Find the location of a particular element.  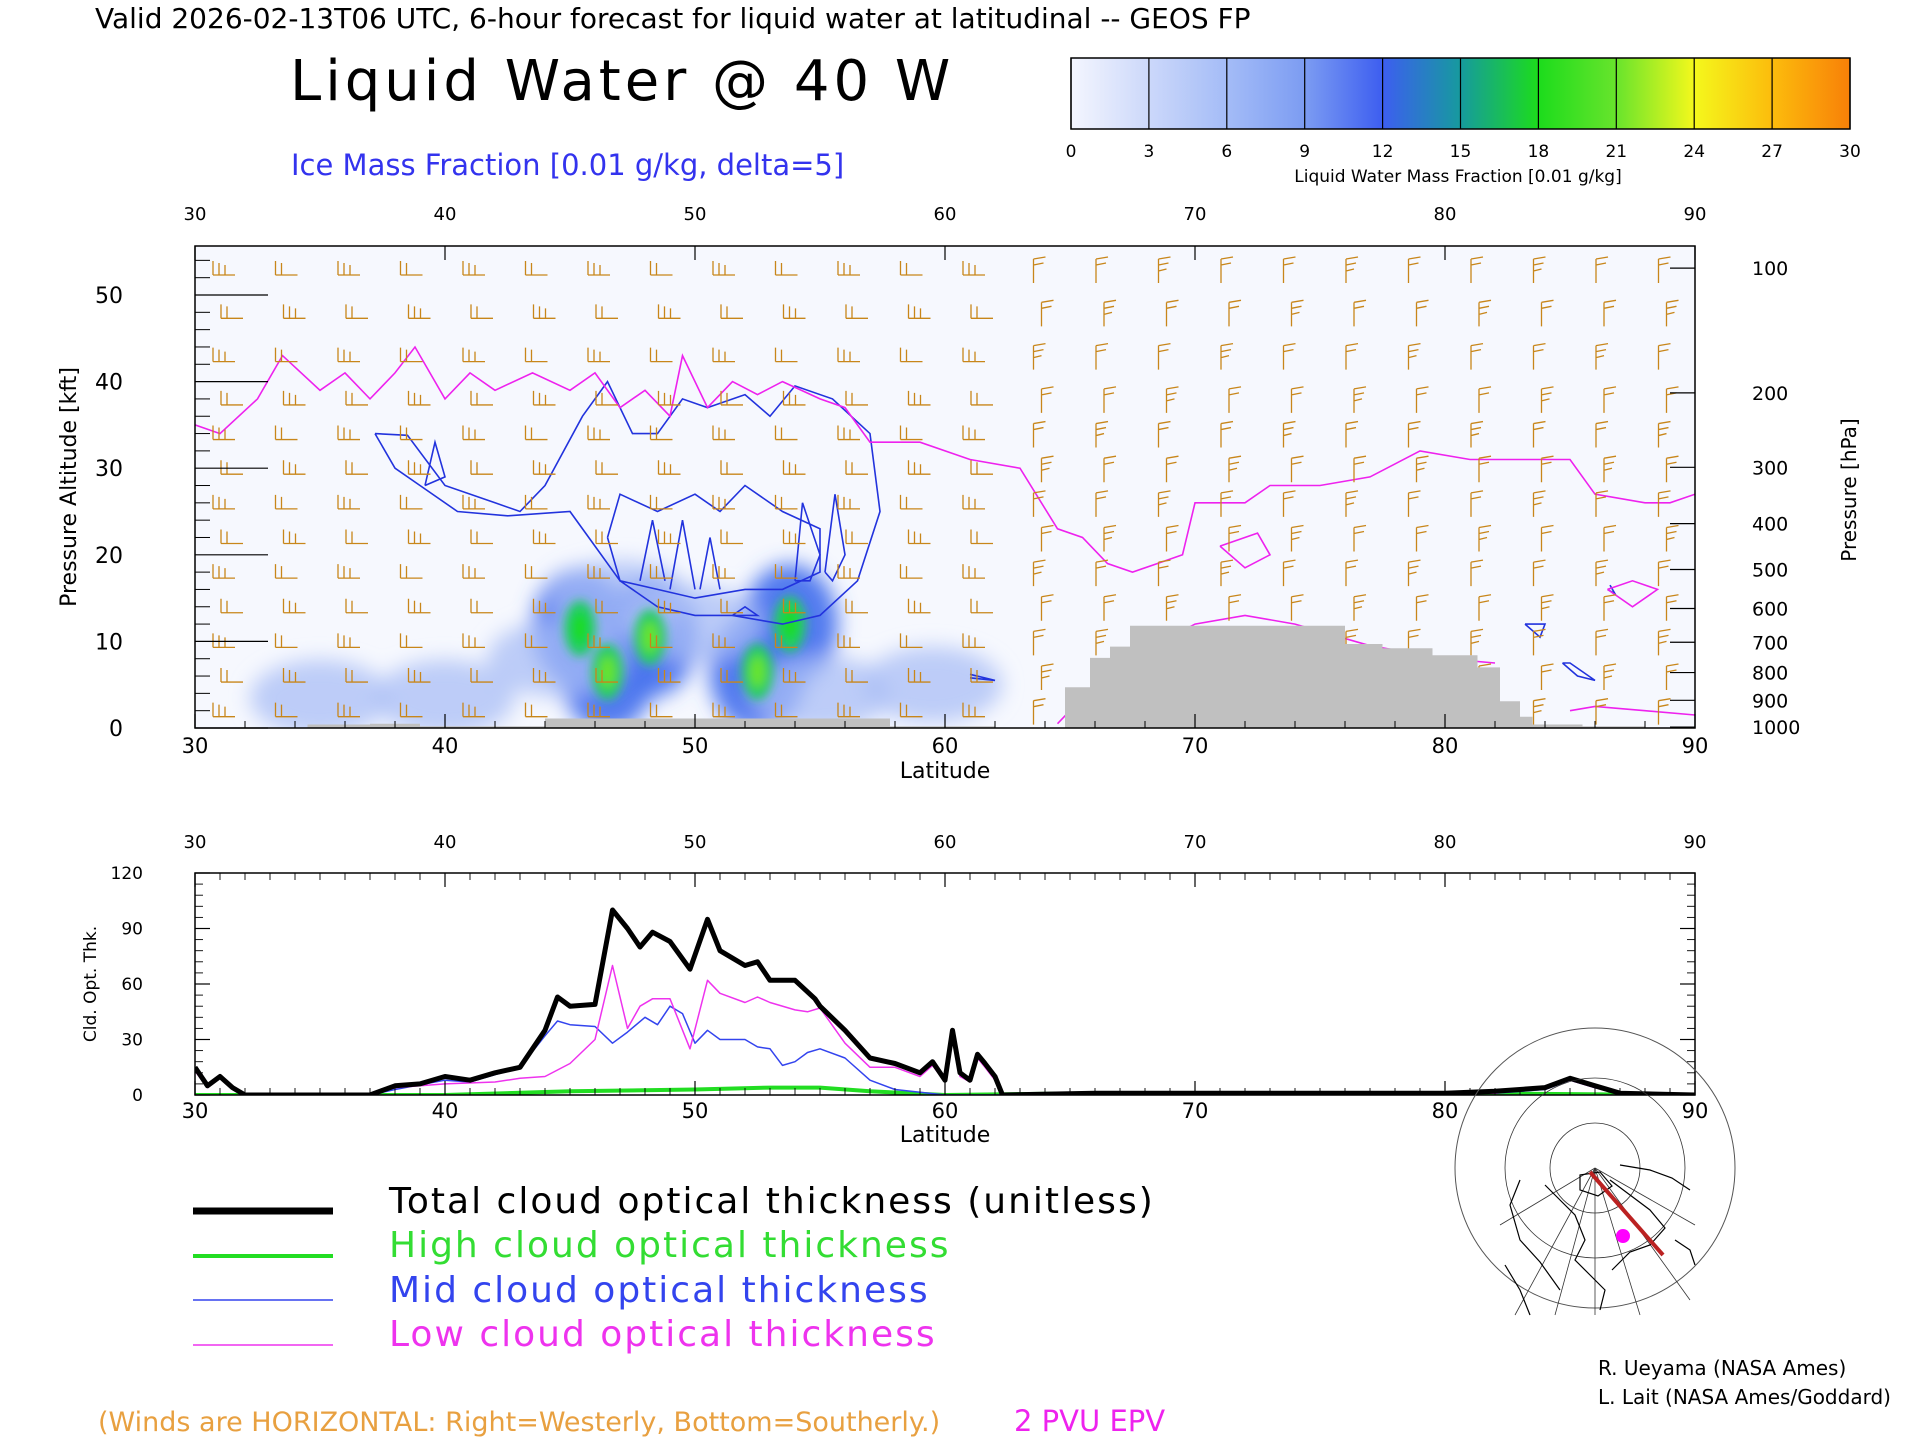

x-tick-label: 70 is located at coordinates (1195, 746).